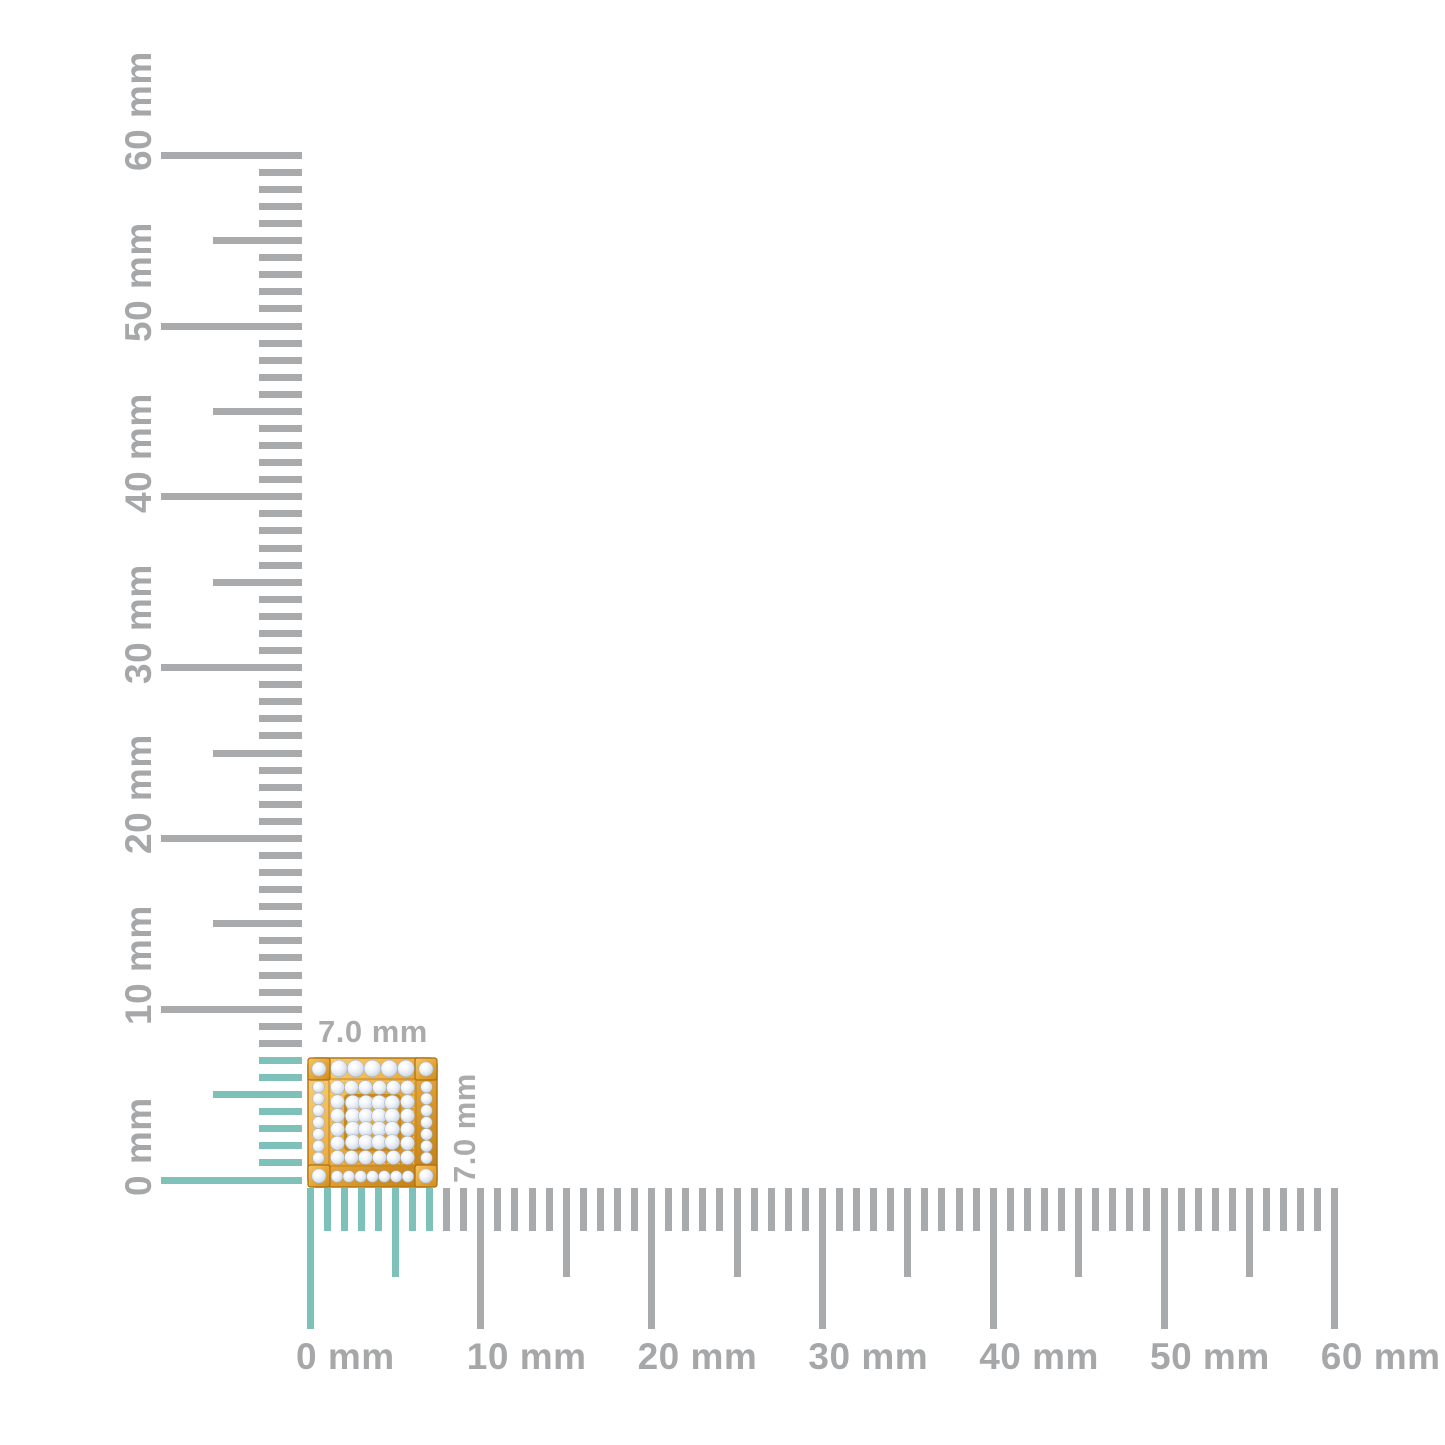 This screenshot has width=1445, height=1445. I want to click on horizontal-tick-27mm, so click(771, 1209).